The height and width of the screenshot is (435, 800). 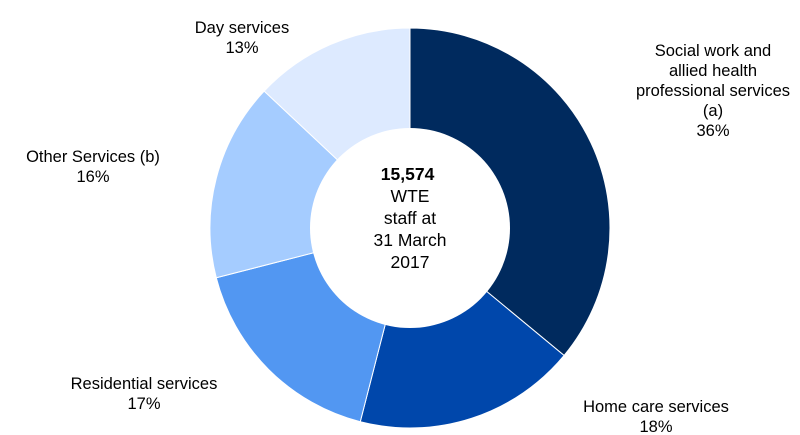 I want to click on slice-category-label: (a), so click(x=713, y=111).